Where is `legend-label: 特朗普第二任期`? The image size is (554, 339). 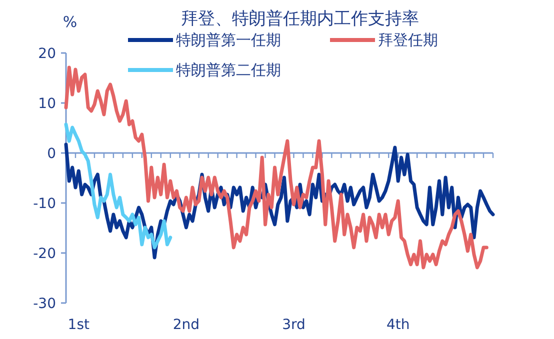 legend-label: 特朗普第二任期 is located at coordinates (228, 70).